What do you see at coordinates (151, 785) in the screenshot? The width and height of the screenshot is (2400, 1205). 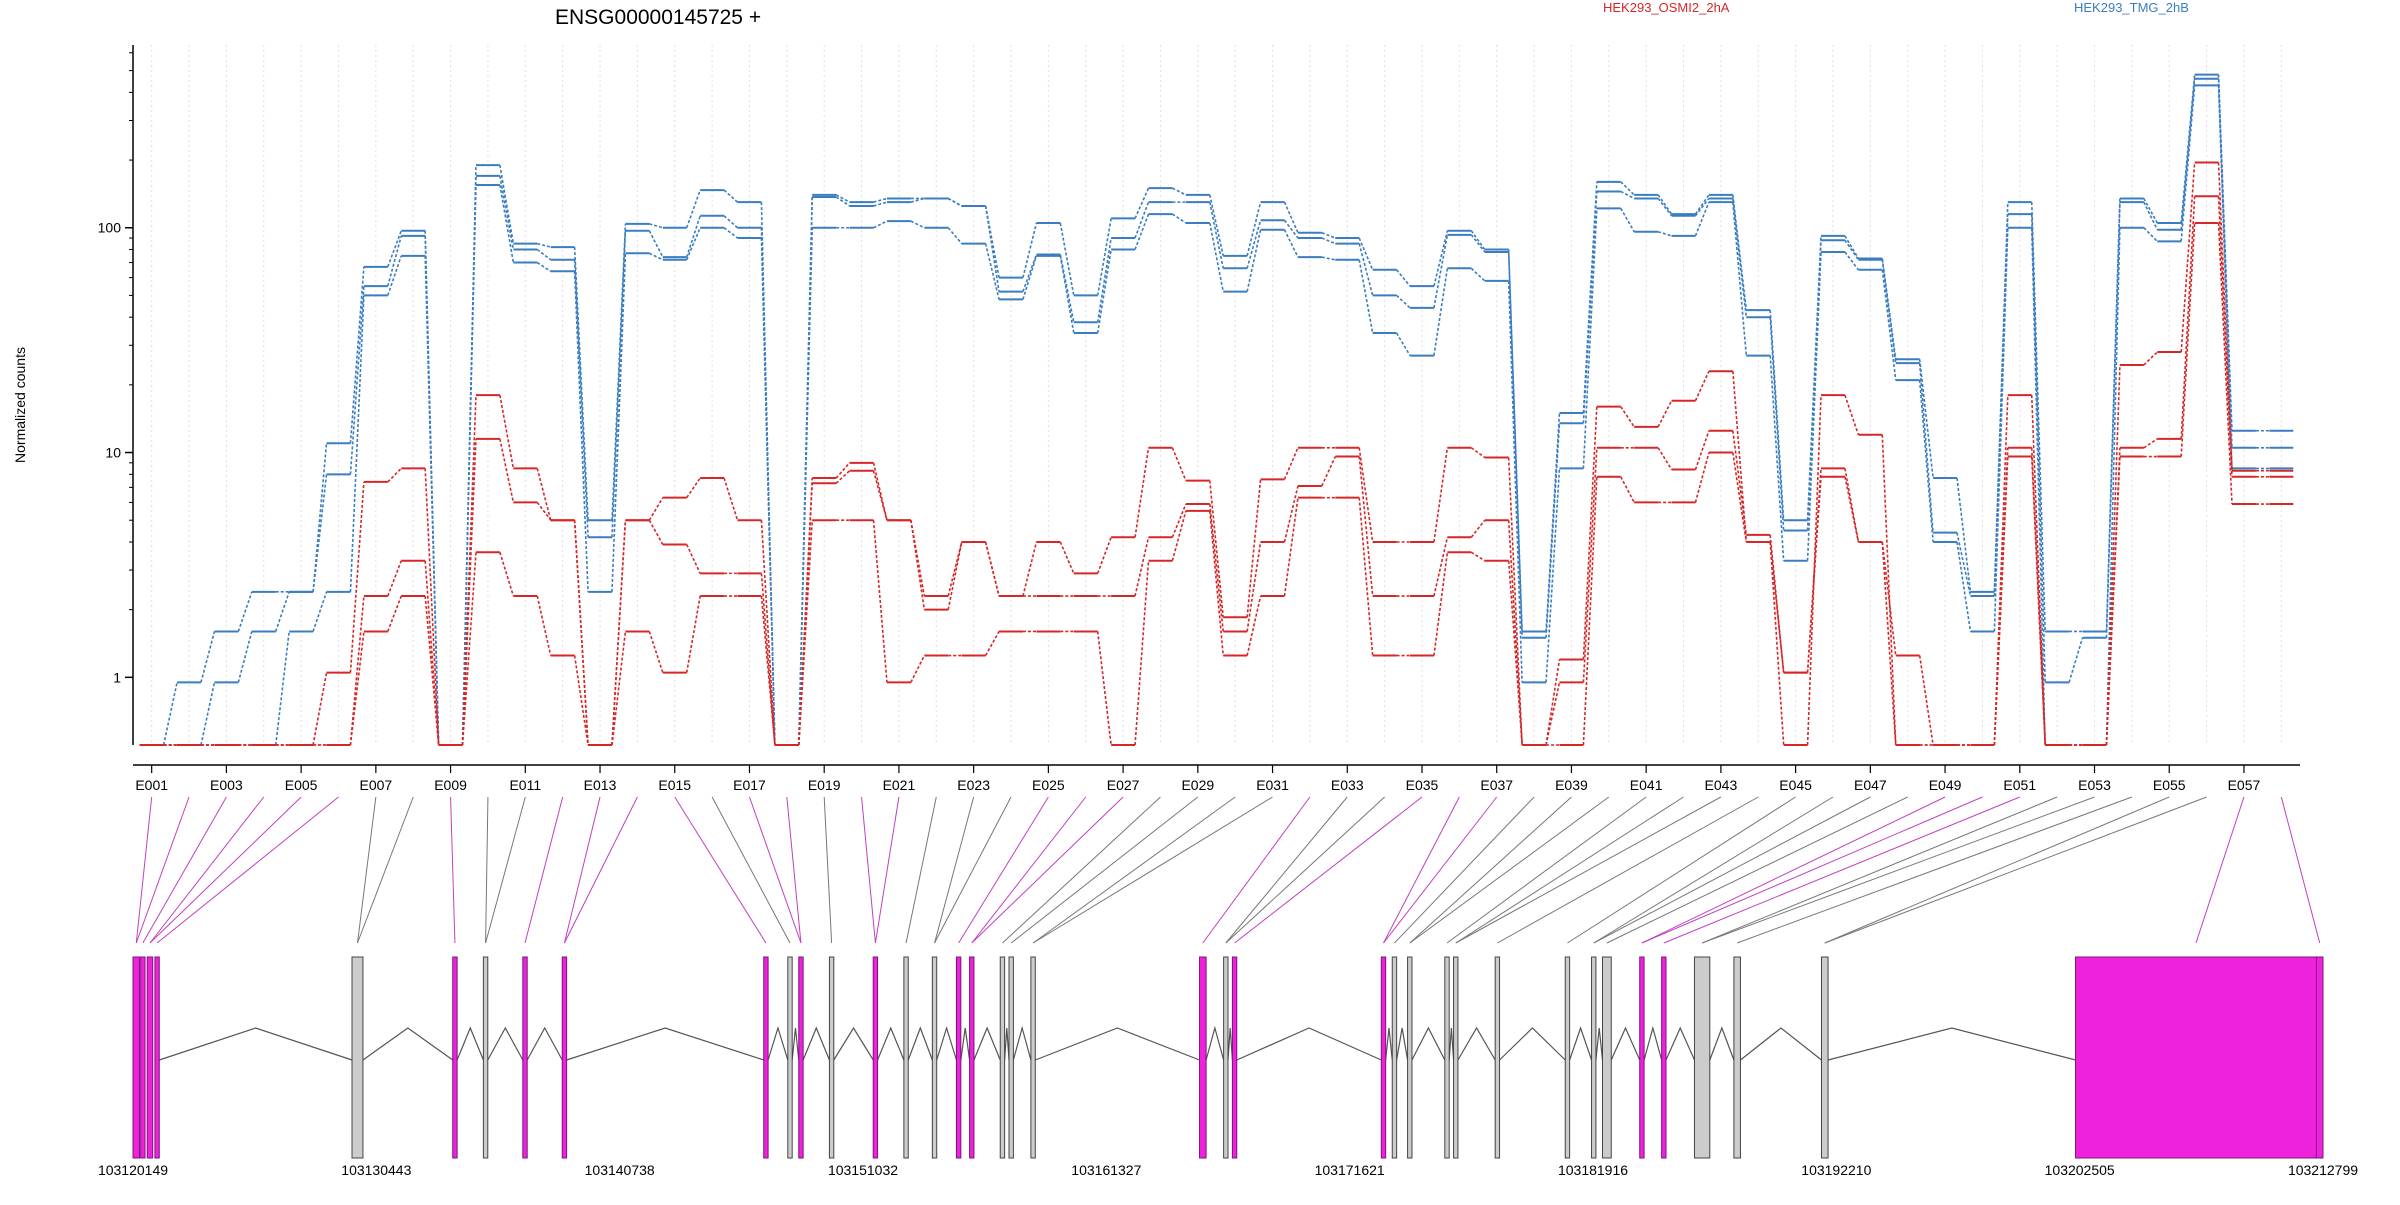 I see `exon-label: E001` at bounding box center [151, 785].